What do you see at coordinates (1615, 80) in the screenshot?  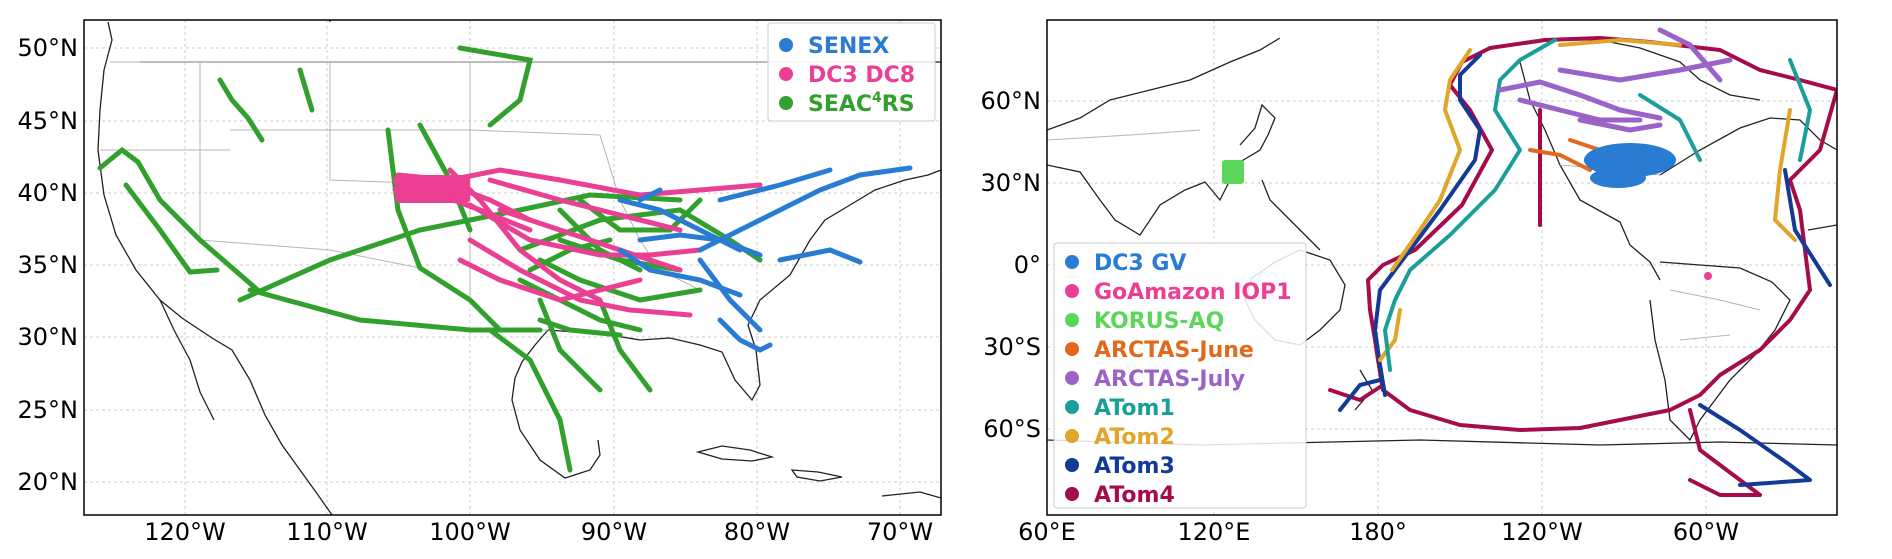 I see `arctas-july-tracks` at bounding box center [1615, 80].